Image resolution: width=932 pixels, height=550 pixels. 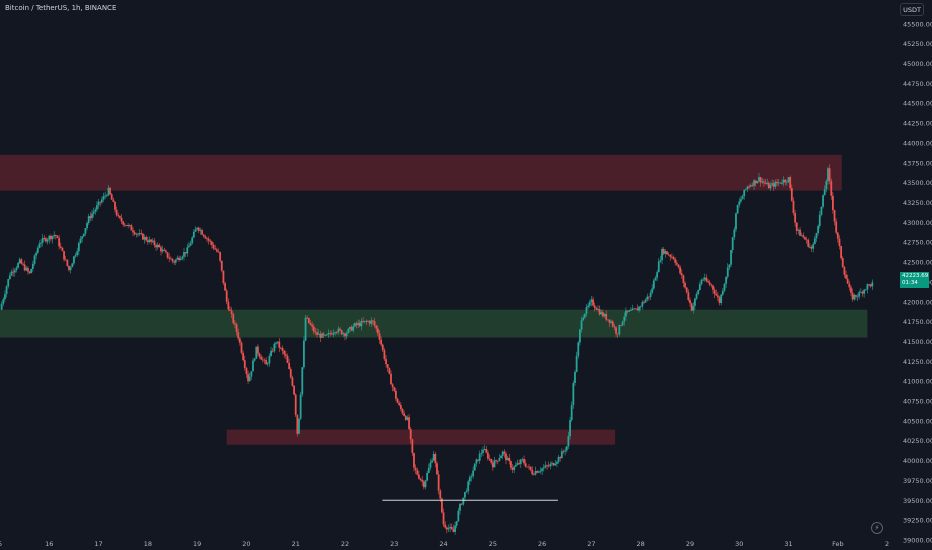 What do you see at coordinates (917, 382) in the screenshot?
I see `price-tick-label: 41000.00` at bounding box center [917, 382].